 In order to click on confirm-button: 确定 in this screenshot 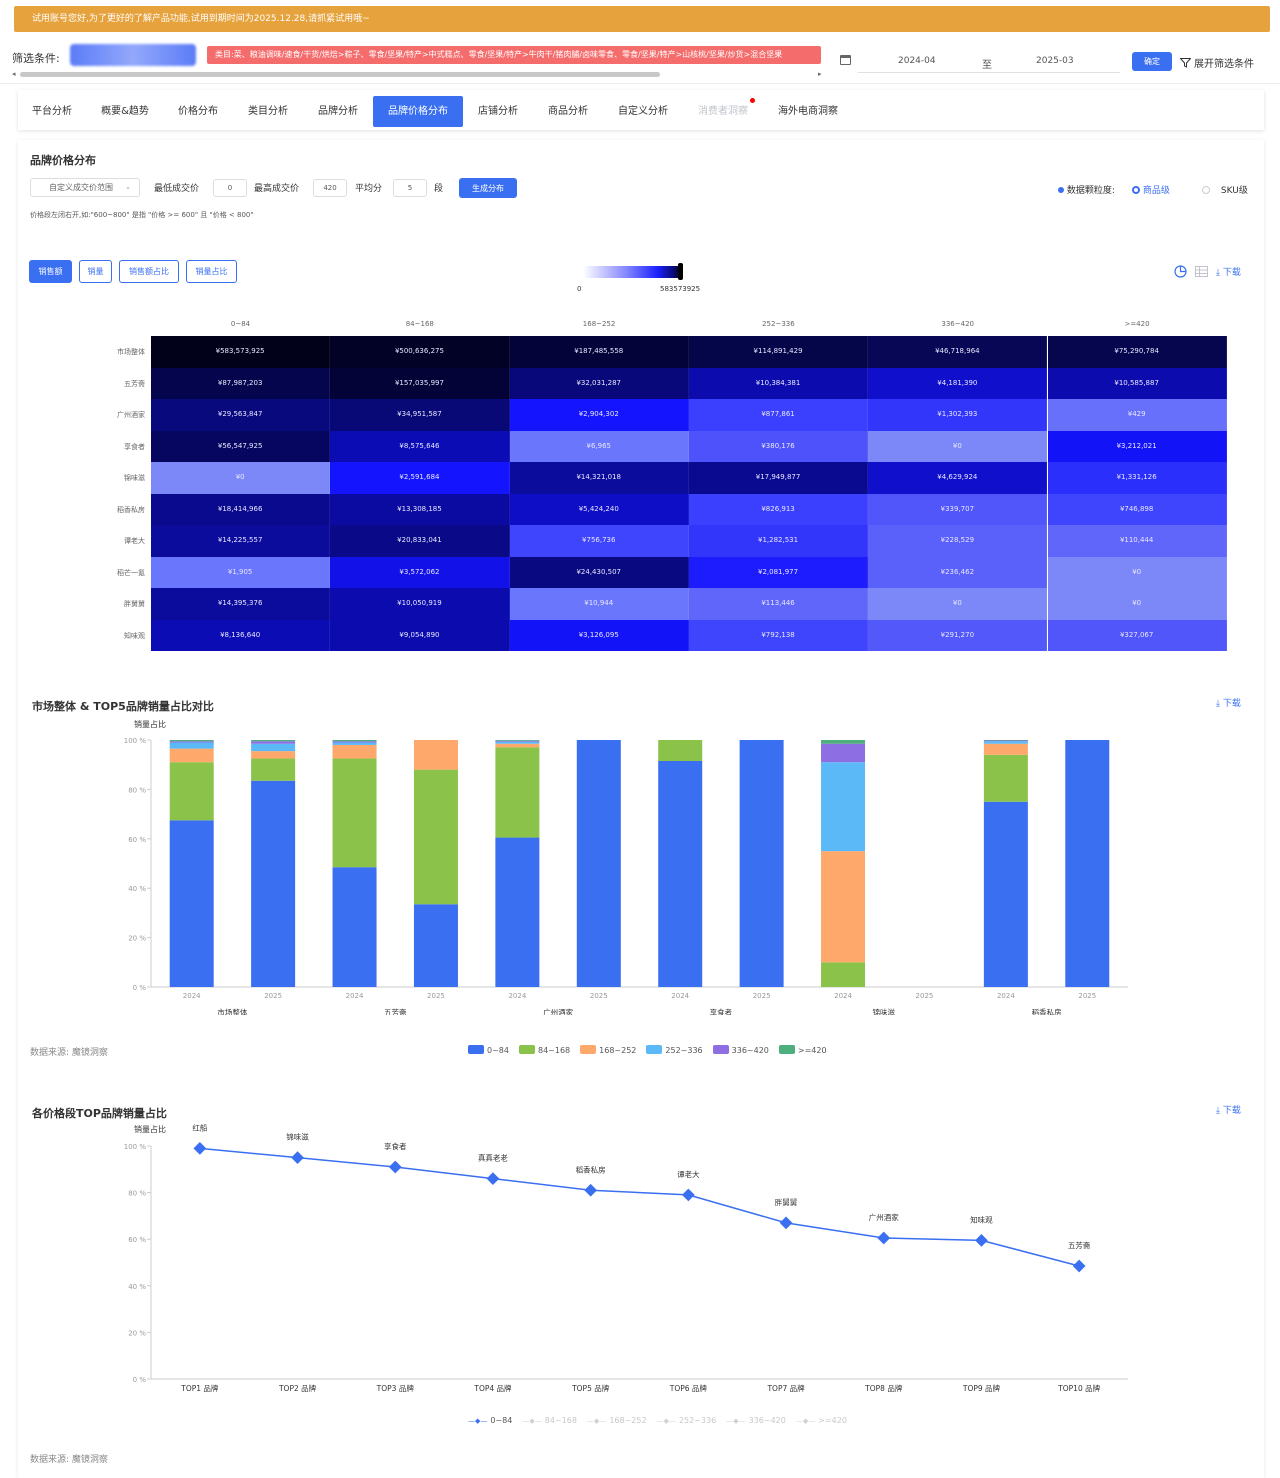, I will do `click(1152, 61)`.